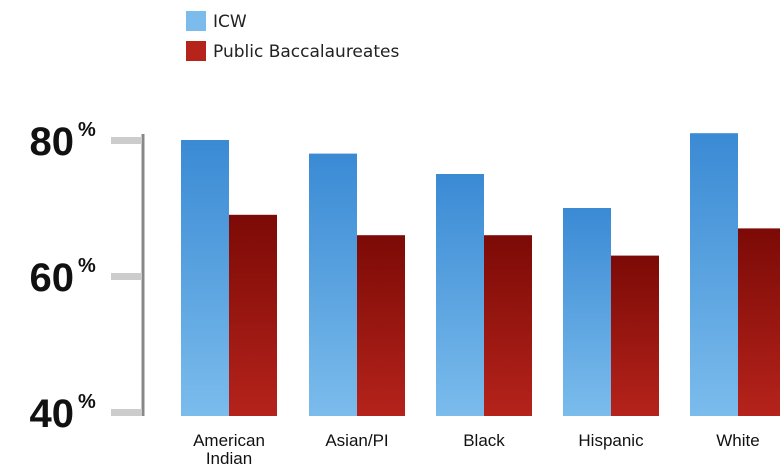 The height and width of the screenshot is (470, 780). Describe the element at coordinates (484, 440) in the screenshot. I see `x-tick-label: Black` at that location.